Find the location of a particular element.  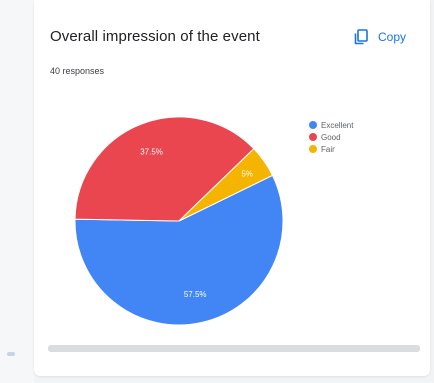

left-panel is located at coordinates (17, 191).